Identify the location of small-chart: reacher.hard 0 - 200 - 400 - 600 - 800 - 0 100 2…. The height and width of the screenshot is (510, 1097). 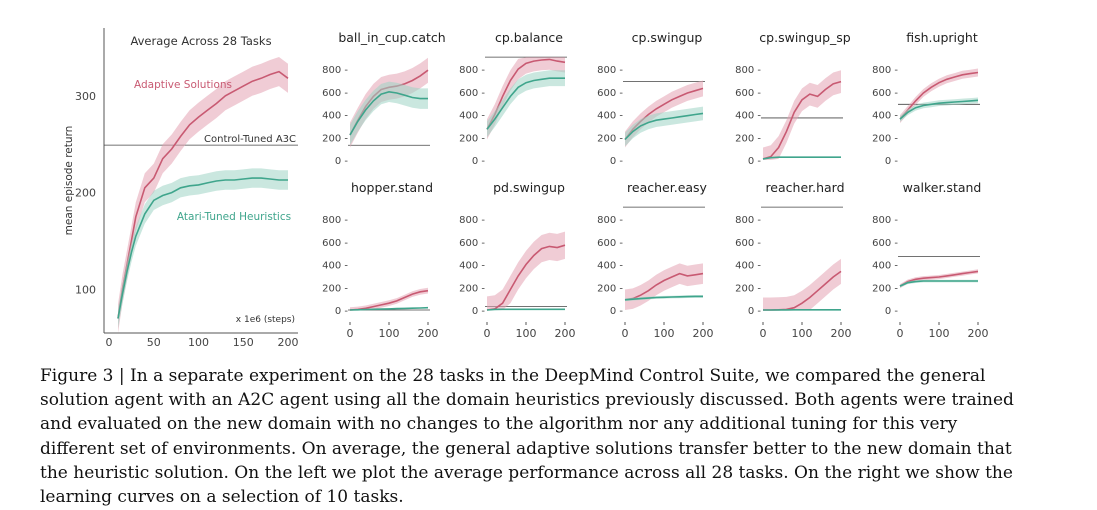
(793, 260).